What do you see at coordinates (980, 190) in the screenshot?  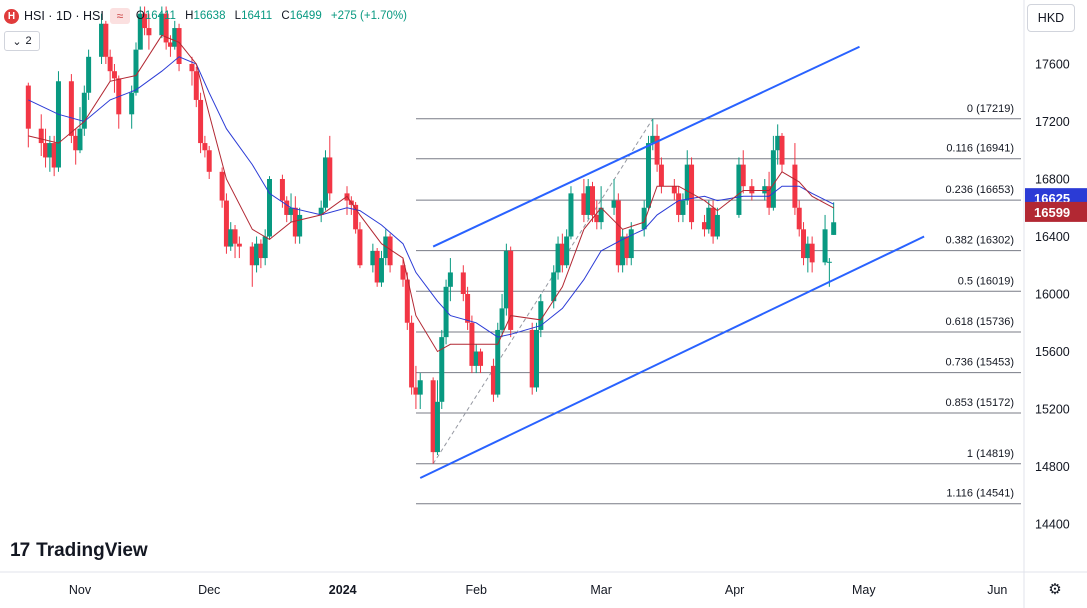 I see `fib-level-label: 0.236 (16653)` at bounding box center [980, 190].